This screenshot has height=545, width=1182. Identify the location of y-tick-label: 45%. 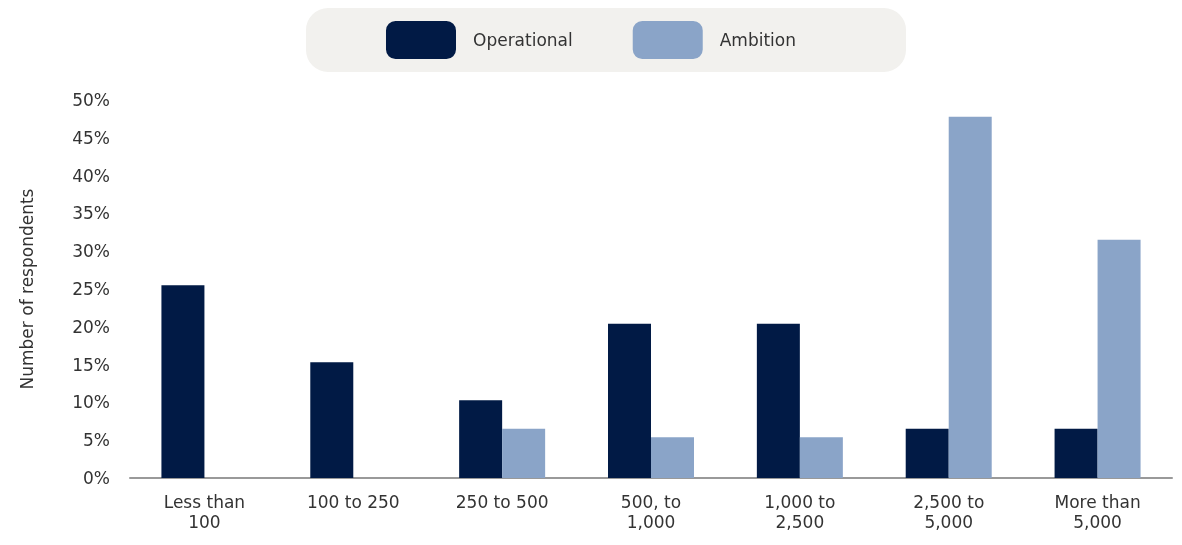
(91, 137).